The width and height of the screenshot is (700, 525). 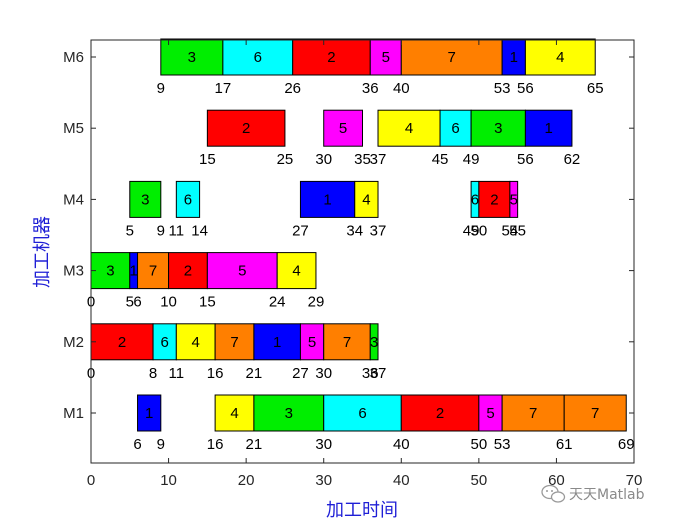 I want to click on task-time-label: 65, so click(x=595, y=88).